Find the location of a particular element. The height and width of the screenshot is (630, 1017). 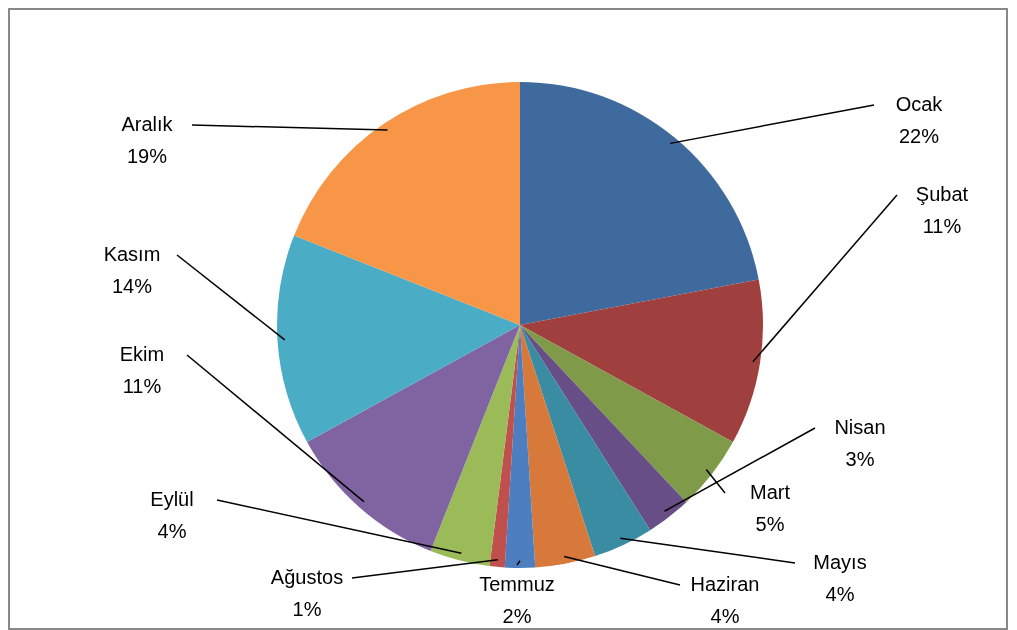

slice-label: Şubat is located at coordinates (942, 194).